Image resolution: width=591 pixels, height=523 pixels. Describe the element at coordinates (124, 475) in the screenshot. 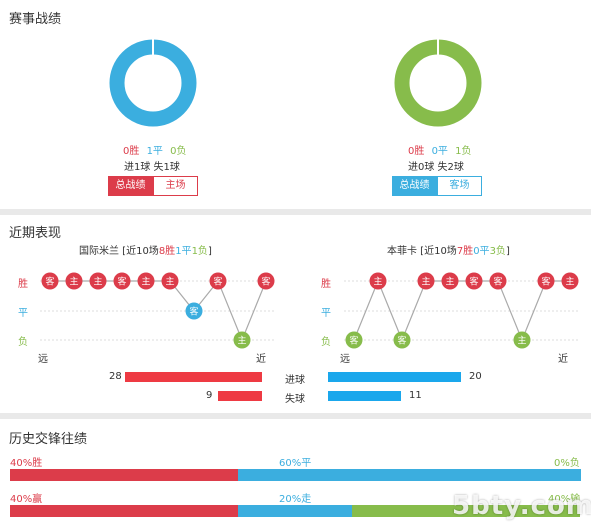

I see `h2h-result-segment` at that location.